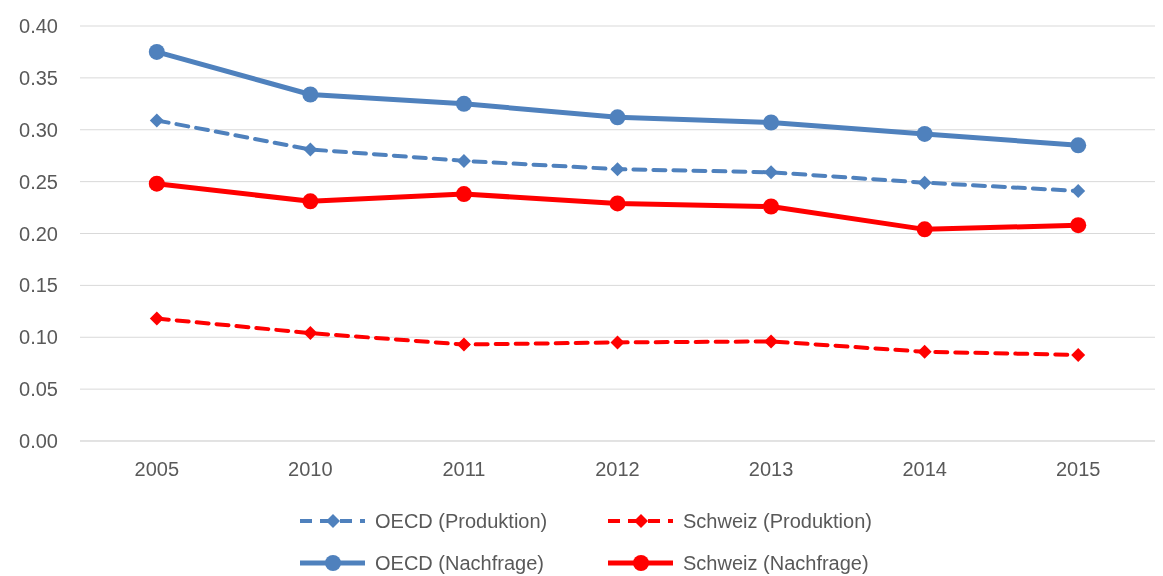 The height and width of the screenshot is (576, 1163). I want to click on x-tick-label: 2011, so click(464, 469).